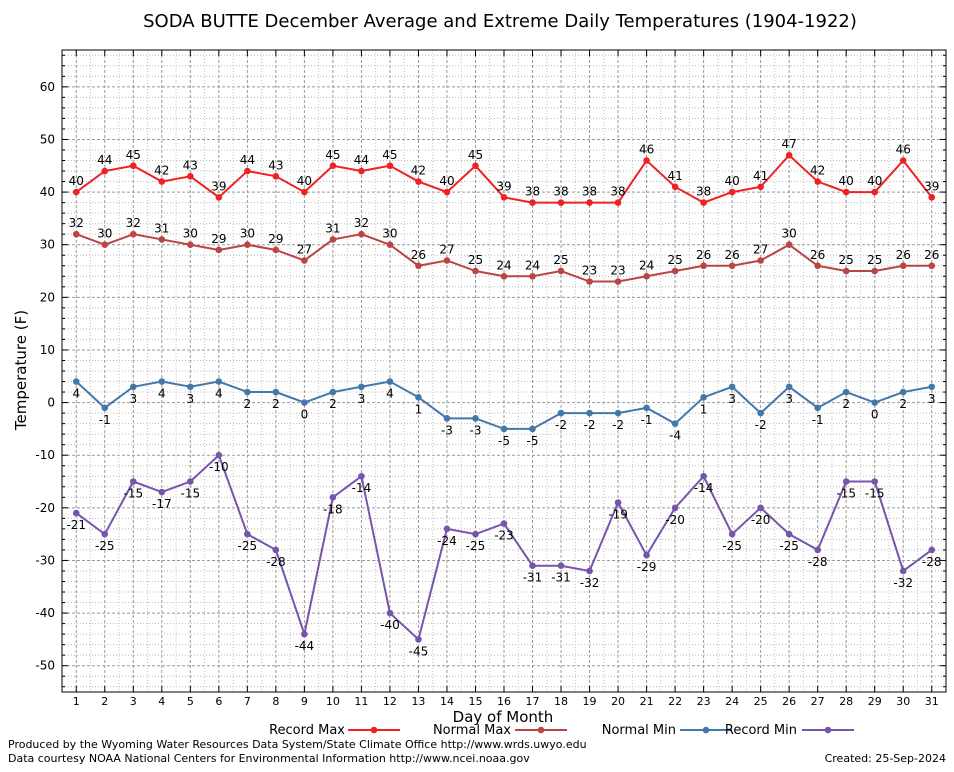  What do you see at coordinates (704, 701) in the screenshot?
I see `x-tick-label: 23` at bounding box center [704, 701].